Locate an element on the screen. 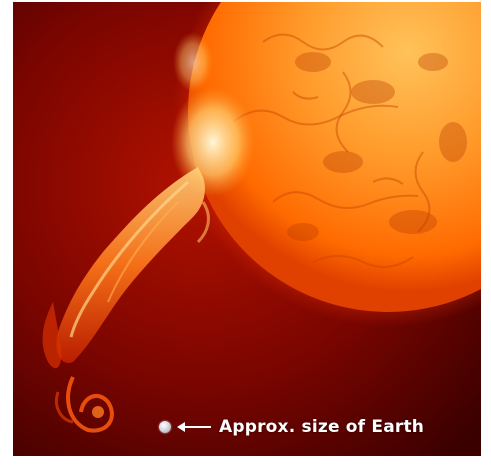 This screenshot has height=469, width=491. left-arrow-icon is located at coordinates (194, 427).